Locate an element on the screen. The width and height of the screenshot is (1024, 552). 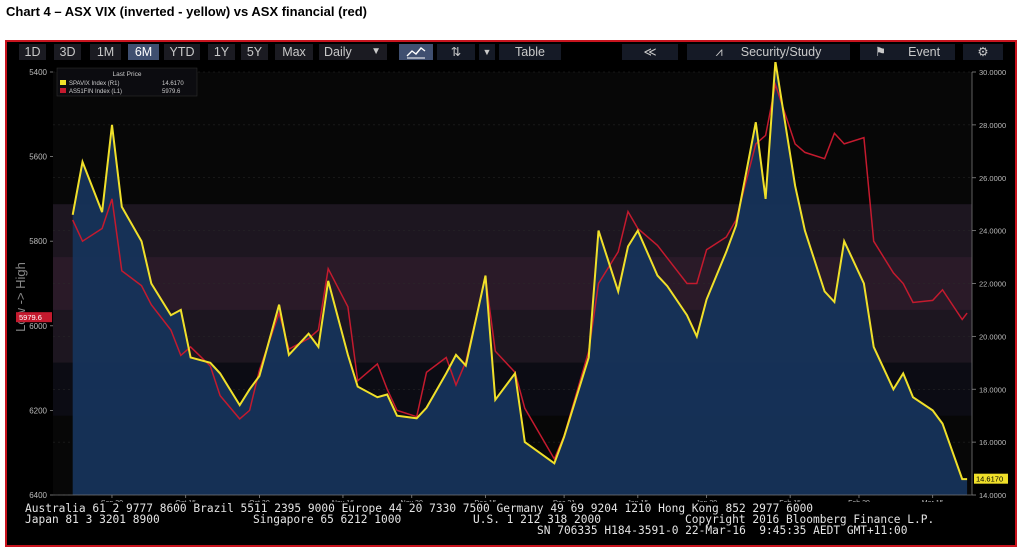
range-button-1y: 1Y is located at coordinates (221, 52).